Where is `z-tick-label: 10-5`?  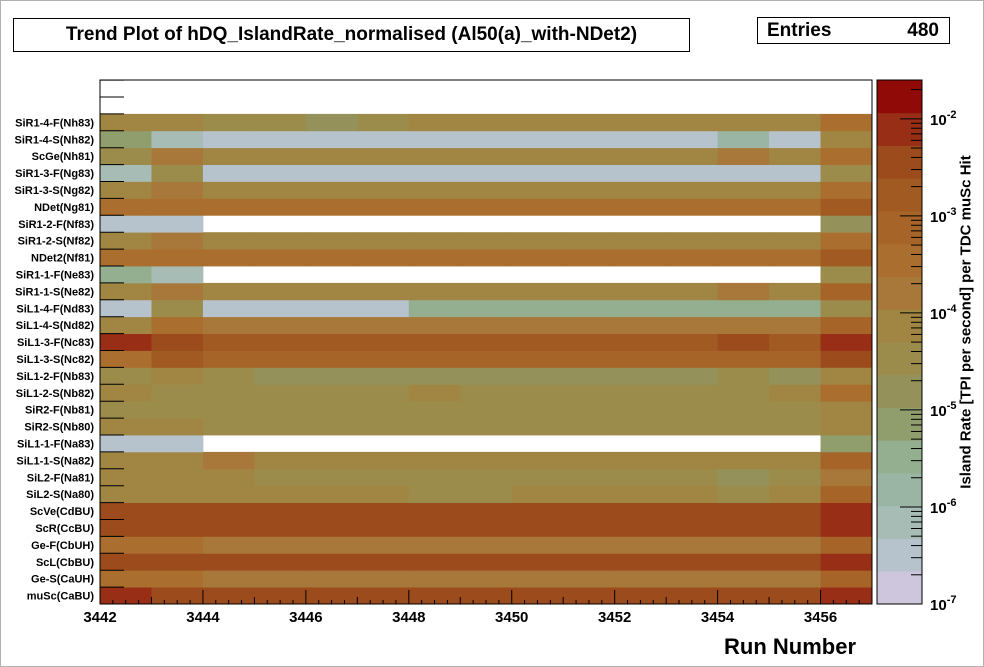 z-tick-label: 10-5 is located at coordinates (943, 410).